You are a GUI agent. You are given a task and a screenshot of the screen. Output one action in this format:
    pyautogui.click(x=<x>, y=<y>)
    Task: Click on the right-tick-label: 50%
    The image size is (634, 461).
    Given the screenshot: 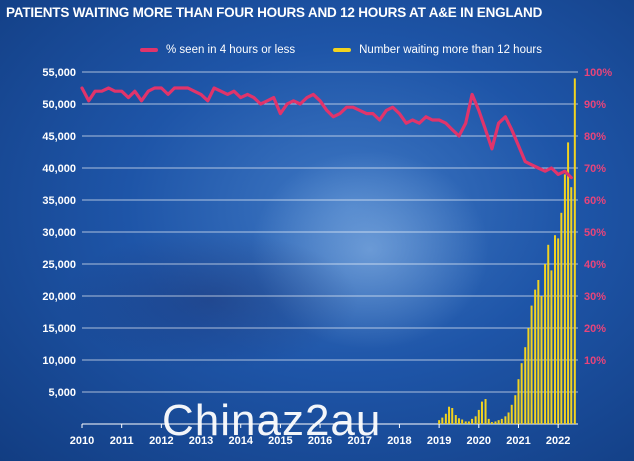 What is the action you would take?
    pyautogui.click(x=595, y=233)
    